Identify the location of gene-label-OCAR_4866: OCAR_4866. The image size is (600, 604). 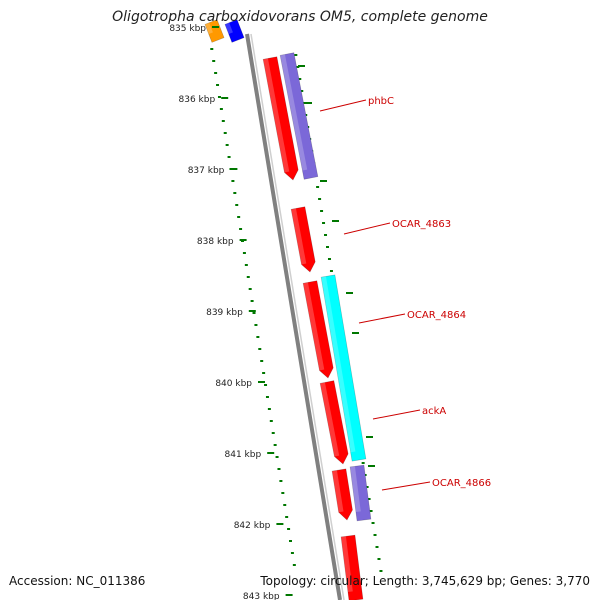
(461, 483).